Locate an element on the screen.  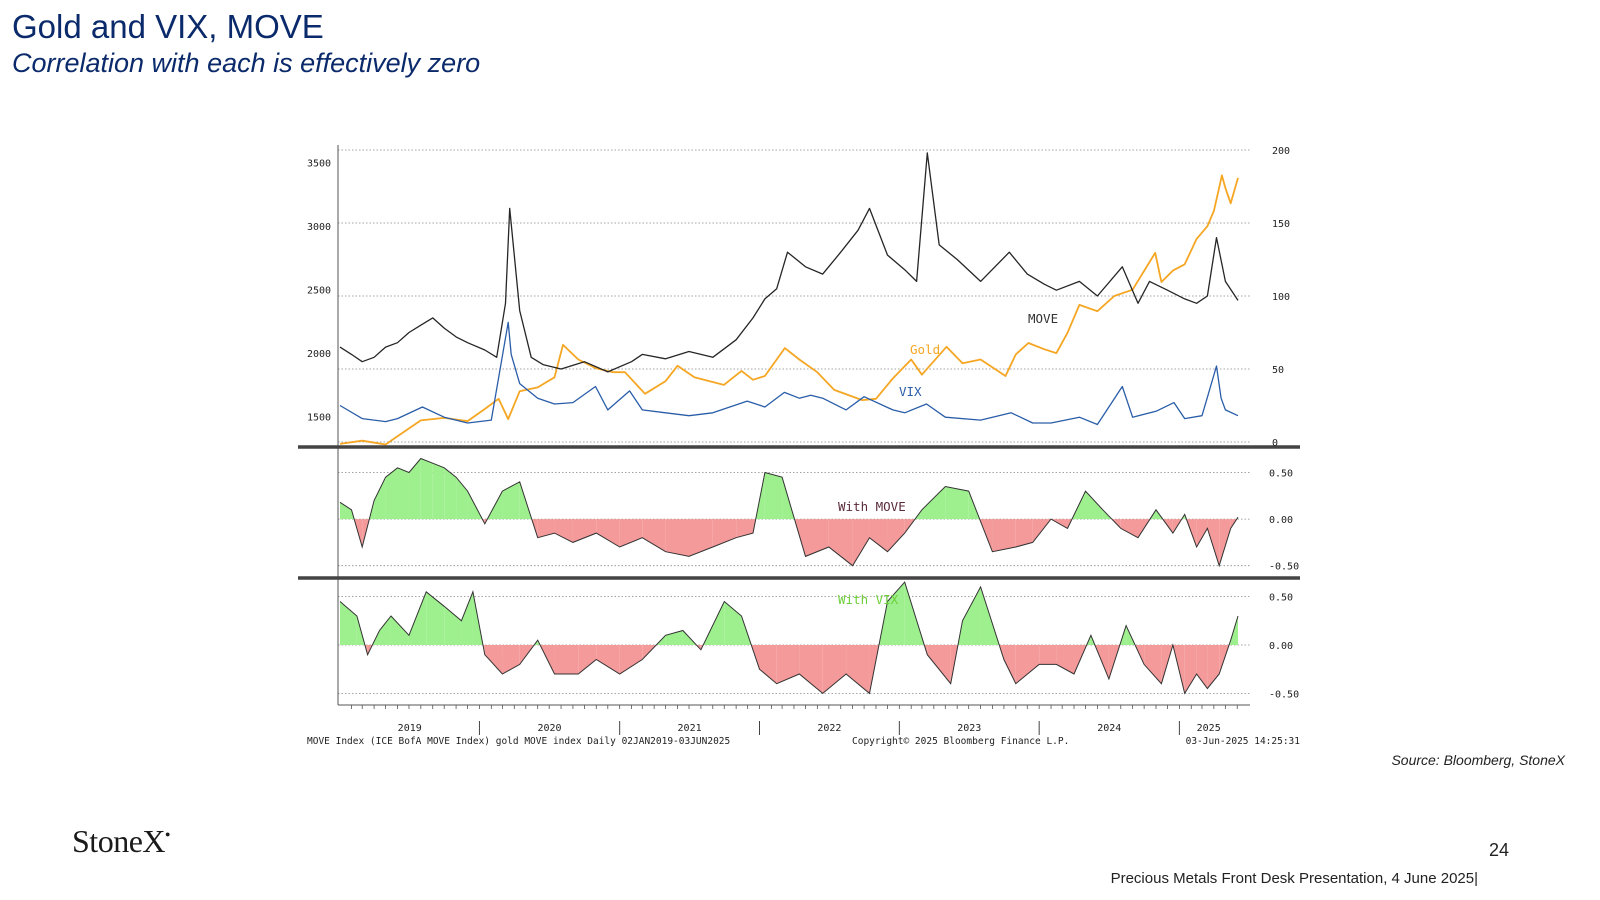
vix-series-line is located at coordinates (789, 373).